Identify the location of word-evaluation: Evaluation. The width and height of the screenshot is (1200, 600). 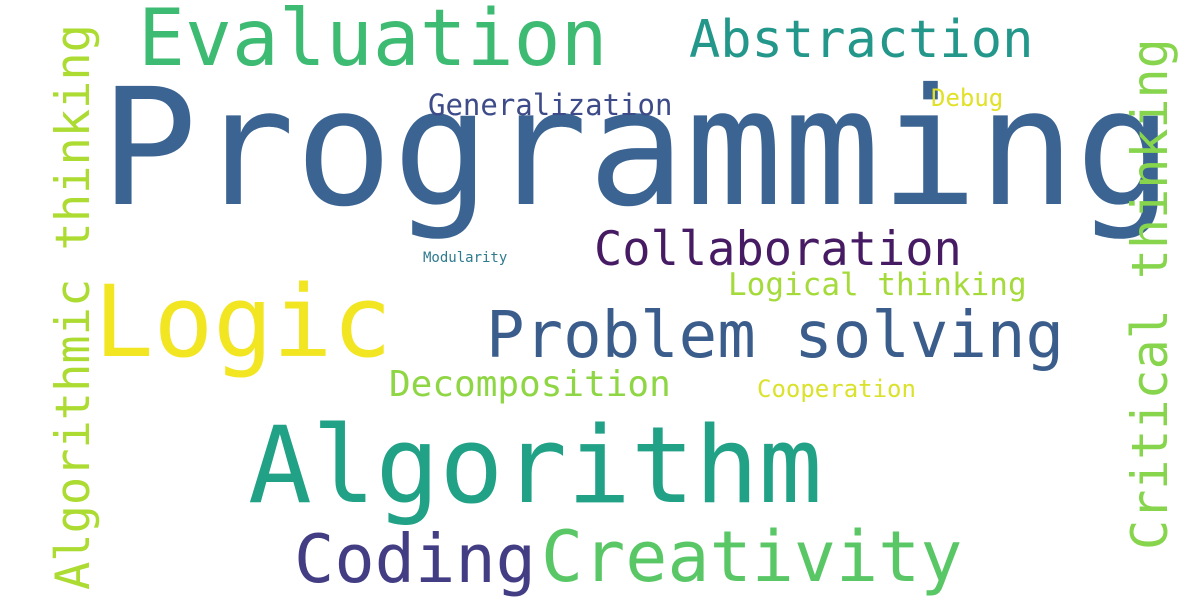
(373, 42).